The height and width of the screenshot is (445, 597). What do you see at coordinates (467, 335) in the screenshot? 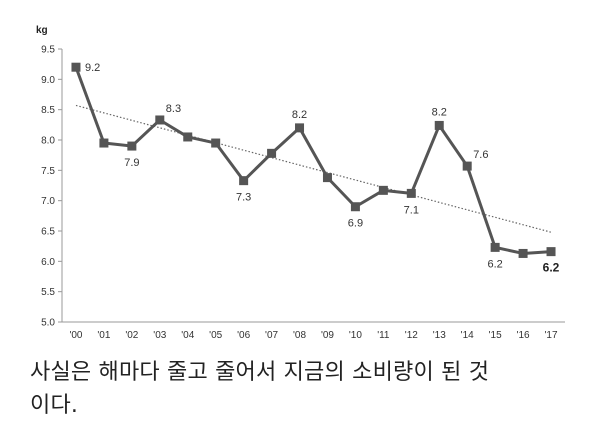
I see `x-tick-label: '14` at bounding box center [467, 335].